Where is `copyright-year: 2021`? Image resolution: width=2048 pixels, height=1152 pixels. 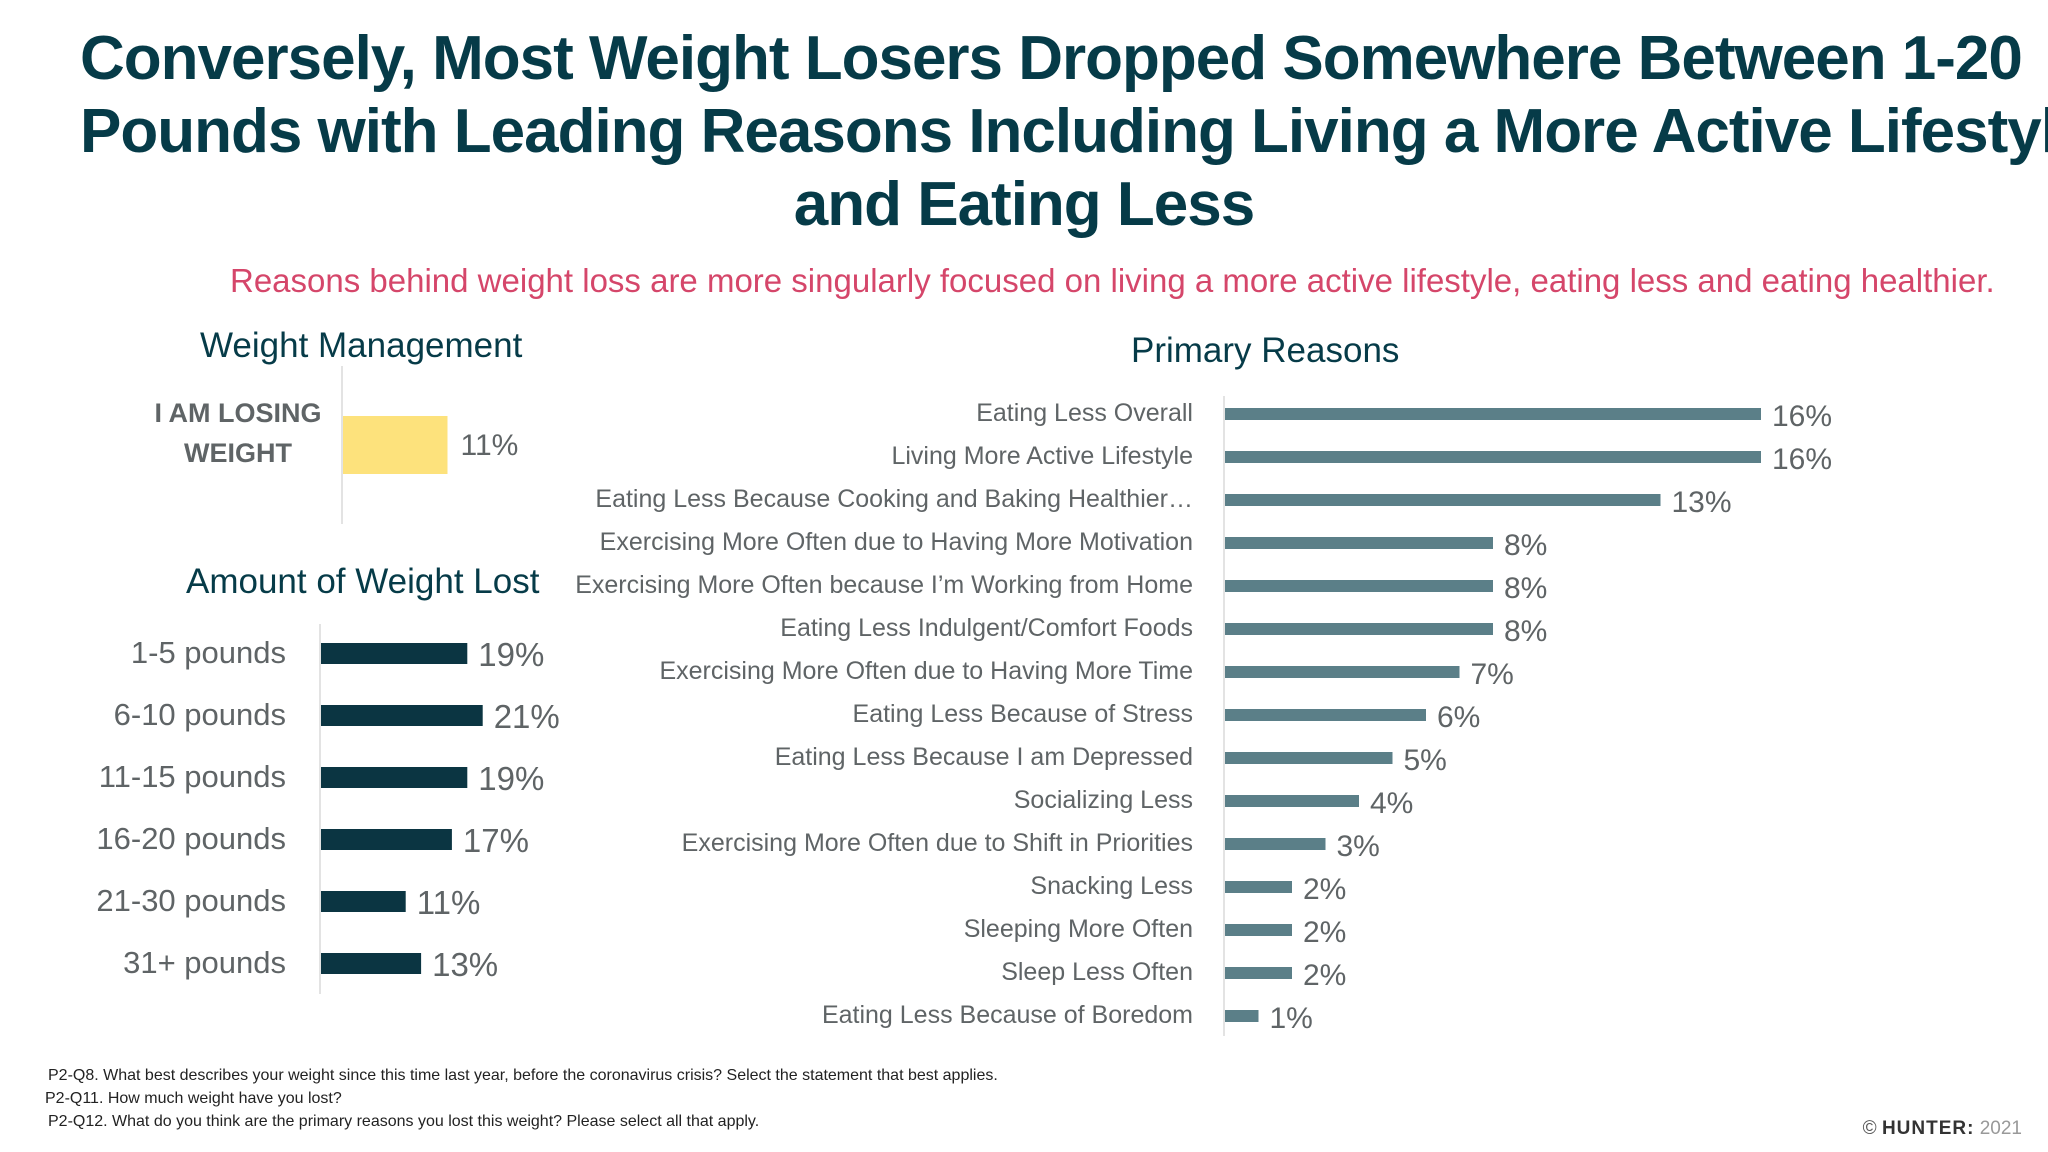
copyright-year: 2021 is located at coordinates (2000, 1128).